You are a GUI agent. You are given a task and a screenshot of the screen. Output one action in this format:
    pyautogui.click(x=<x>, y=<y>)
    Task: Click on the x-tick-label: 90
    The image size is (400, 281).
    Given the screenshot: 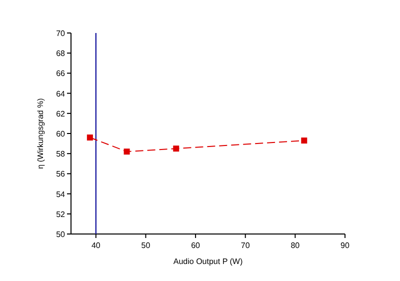 What is the action you would take?
    pyautogui.click(x=345, y=245)
    